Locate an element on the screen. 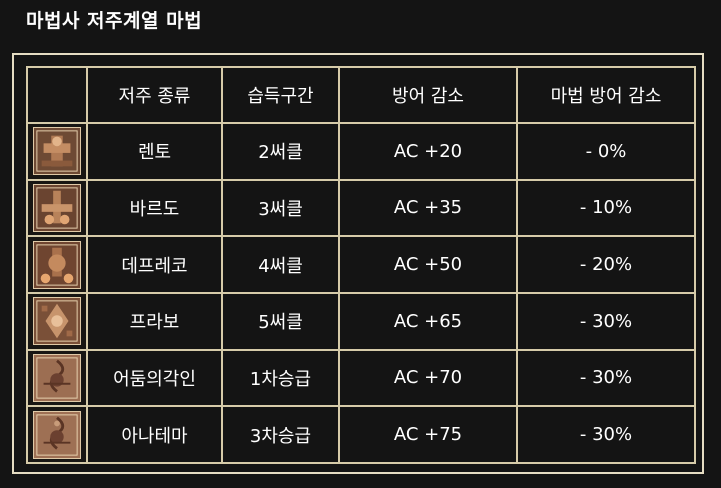  table-row: 바르도 3써클 AC +35 - 10% is located at coordinates (361, 208).